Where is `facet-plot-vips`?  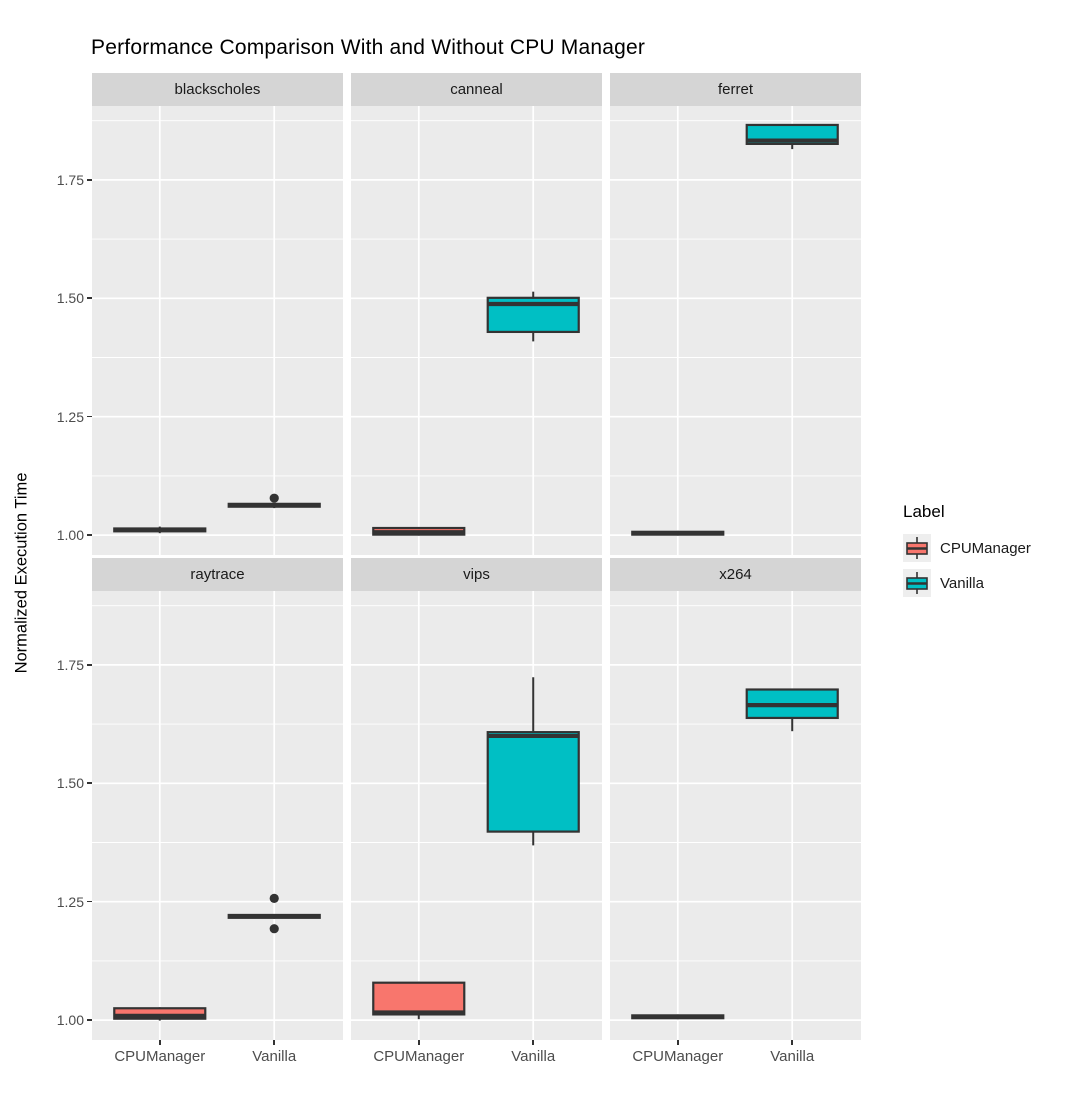
facet-plot-vips is located at coordinates (476, 815).